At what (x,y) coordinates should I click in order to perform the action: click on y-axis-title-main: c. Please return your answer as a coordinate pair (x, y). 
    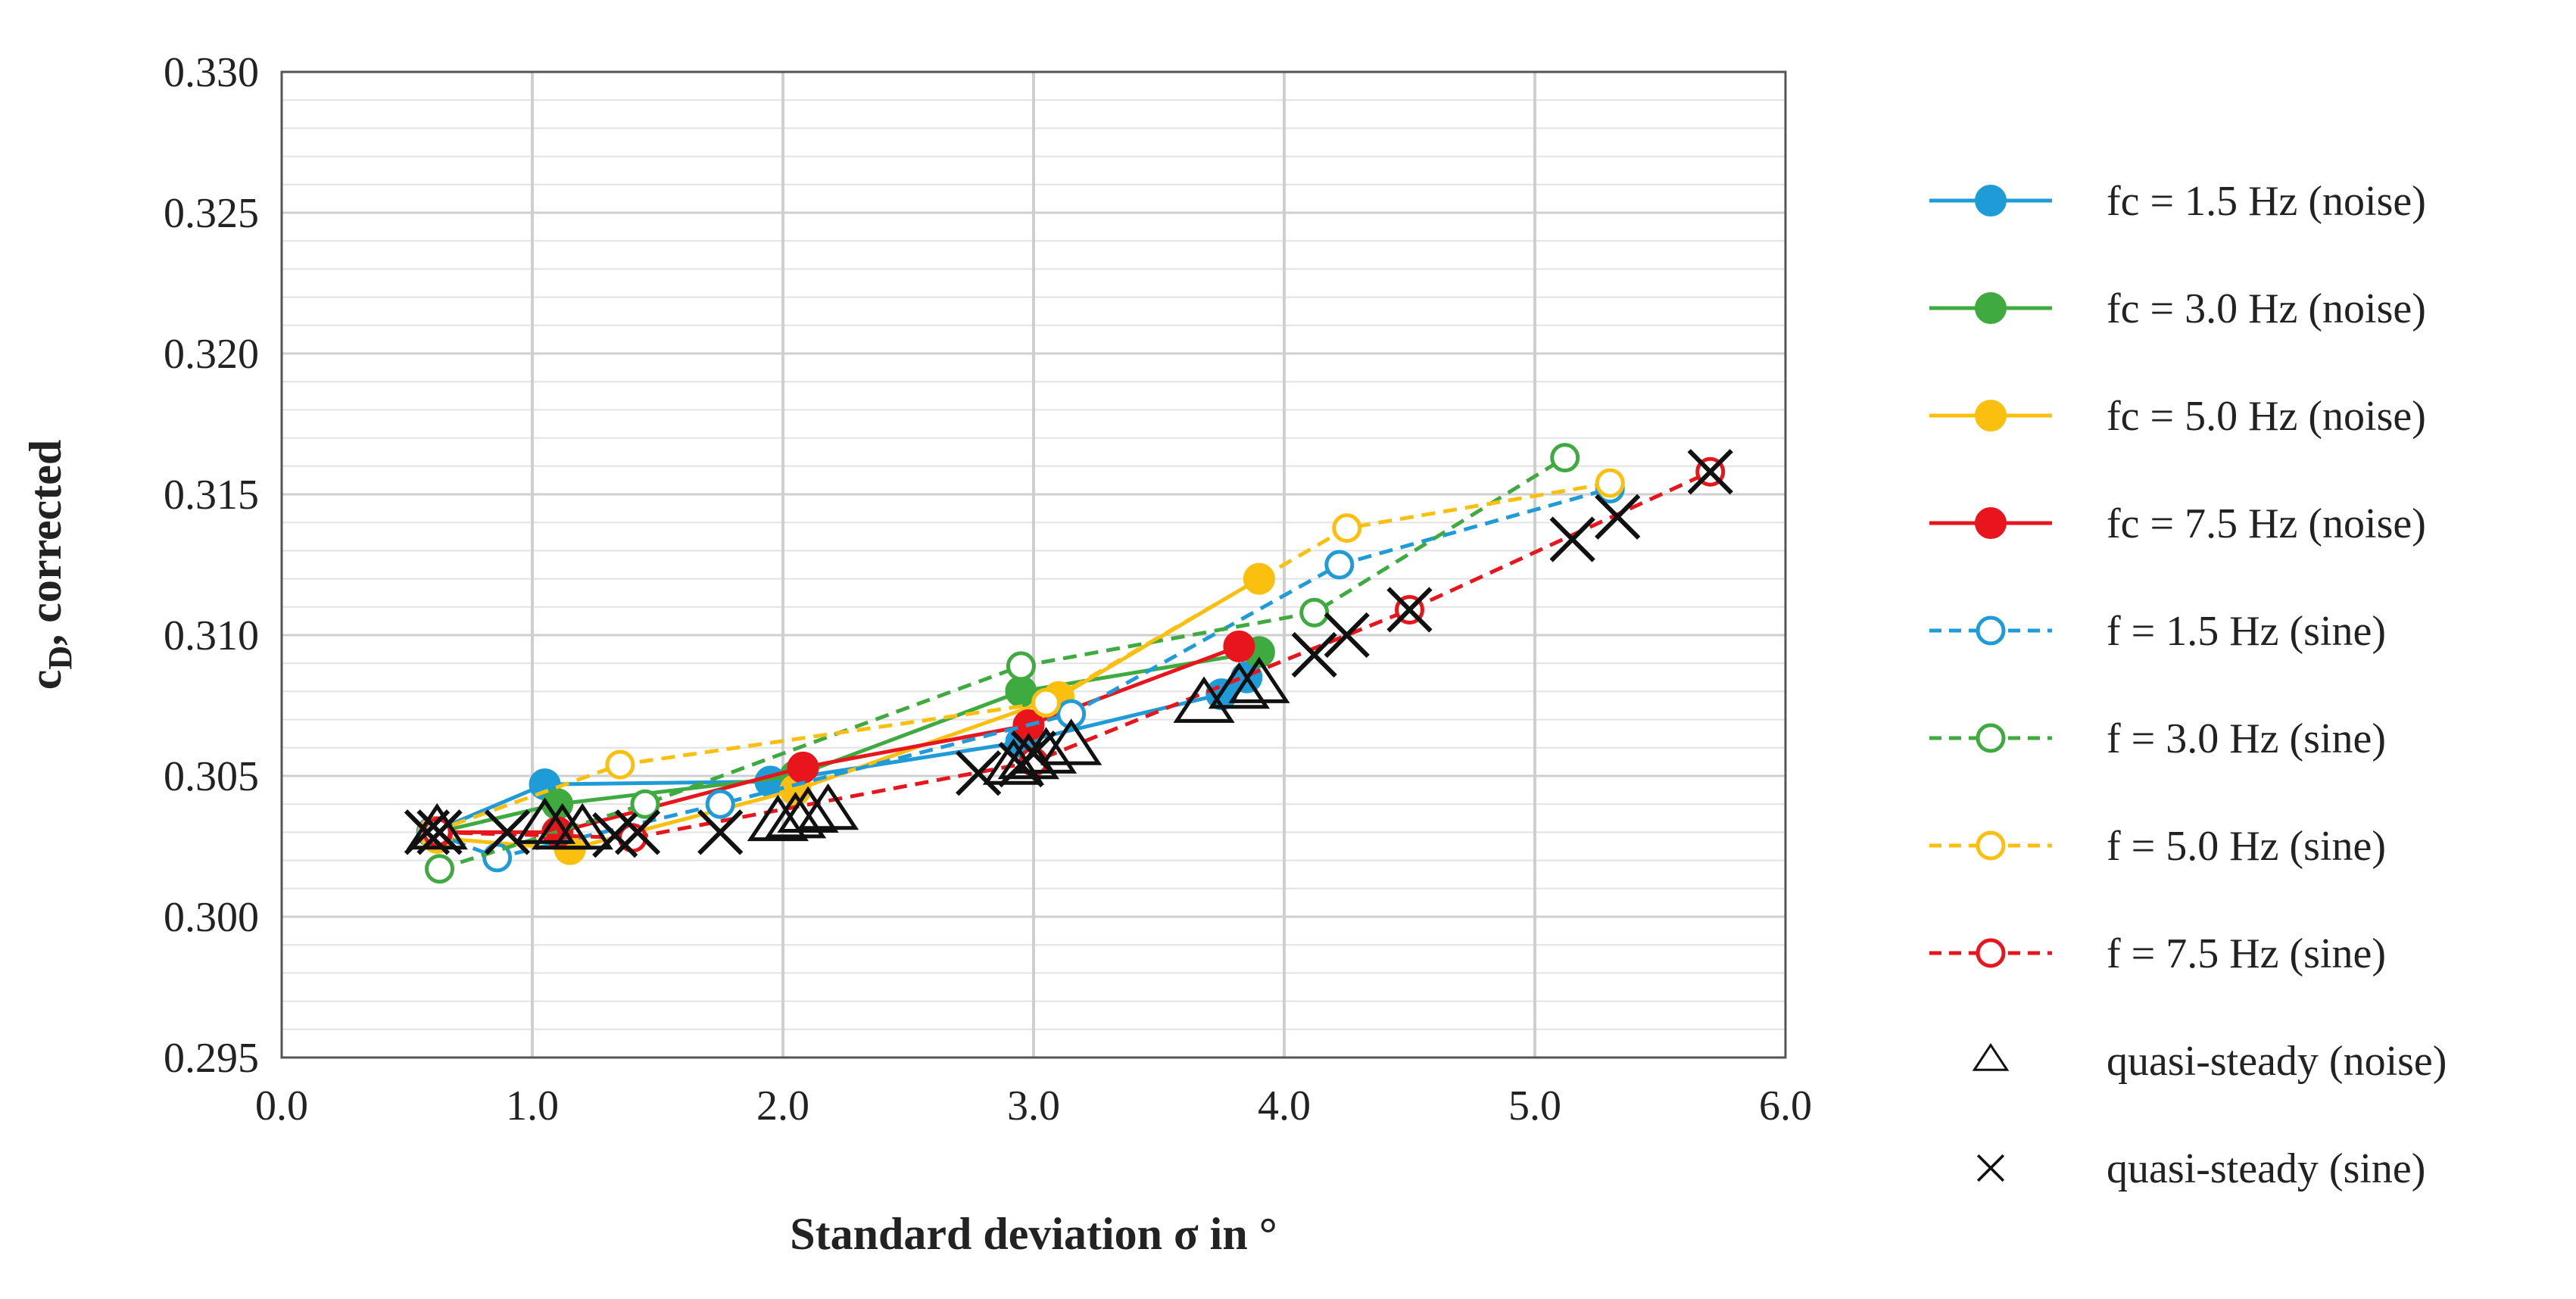
    Looking at the image, I should click on (45, 680).